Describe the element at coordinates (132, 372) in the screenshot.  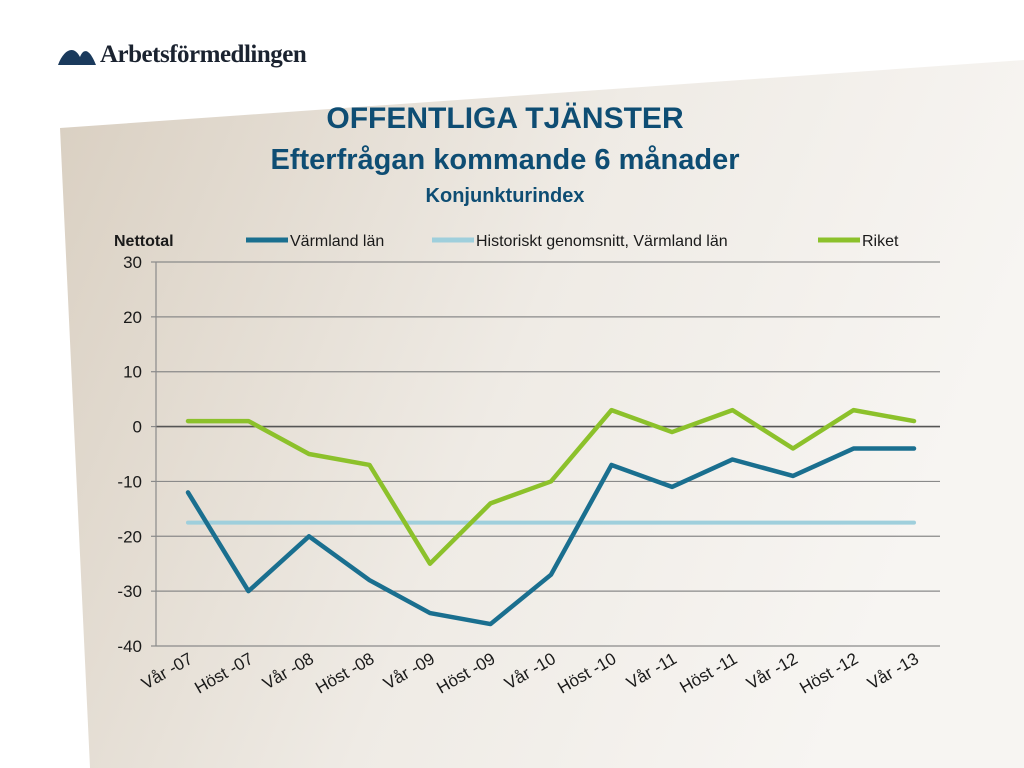
I see `y-tick-label: 10` at that location.